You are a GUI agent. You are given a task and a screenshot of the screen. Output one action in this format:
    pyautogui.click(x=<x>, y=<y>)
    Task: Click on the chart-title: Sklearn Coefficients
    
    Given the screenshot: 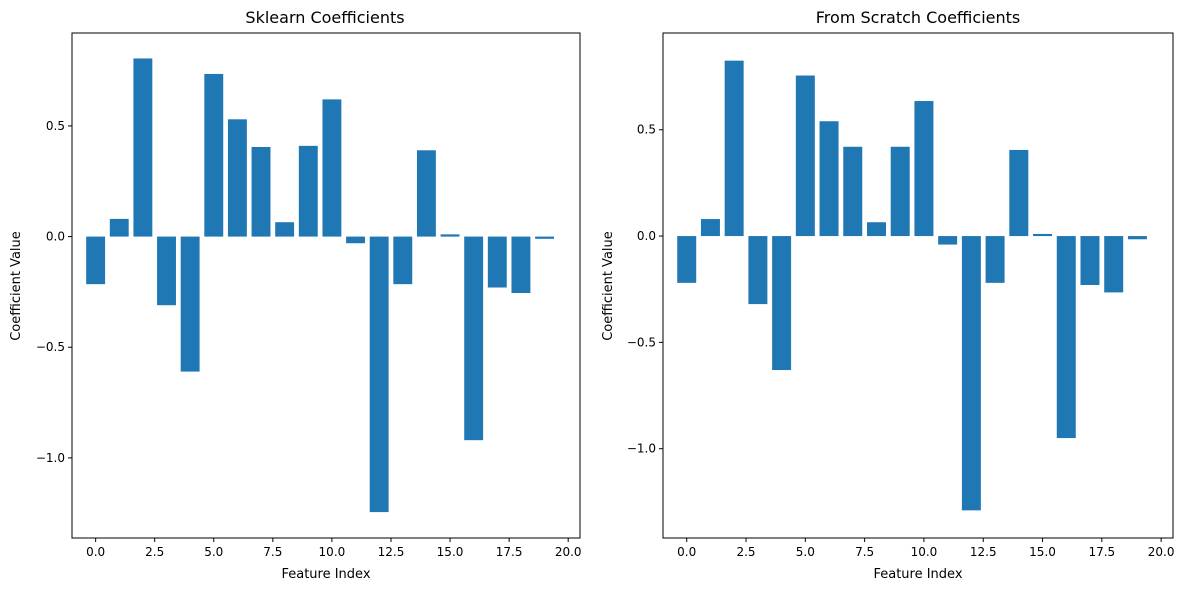 What is the action you would take?
    pyautogui.click(x=324, y=17)
    